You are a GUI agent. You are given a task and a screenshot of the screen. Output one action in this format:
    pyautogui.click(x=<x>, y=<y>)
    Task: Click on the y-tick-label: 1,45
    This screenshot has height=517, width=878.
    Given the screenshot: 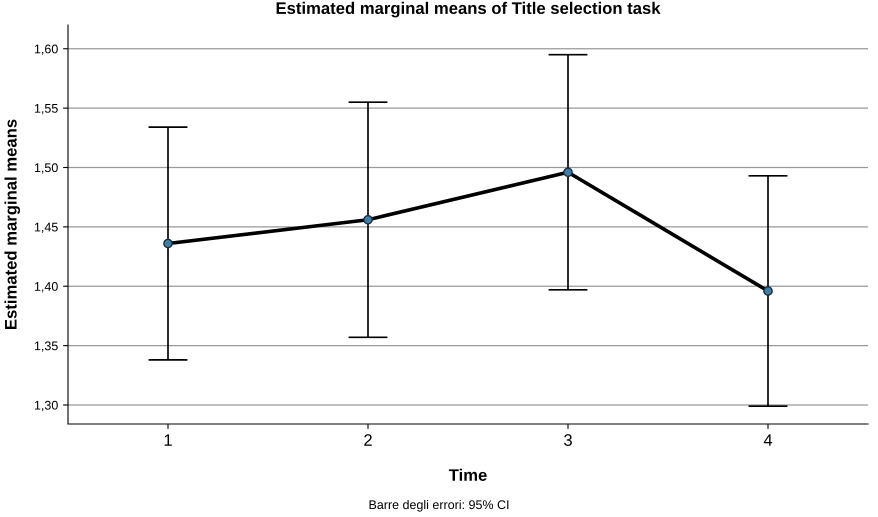 What is the action you would take?
    pyautogui.click(x=46, y=228)
    